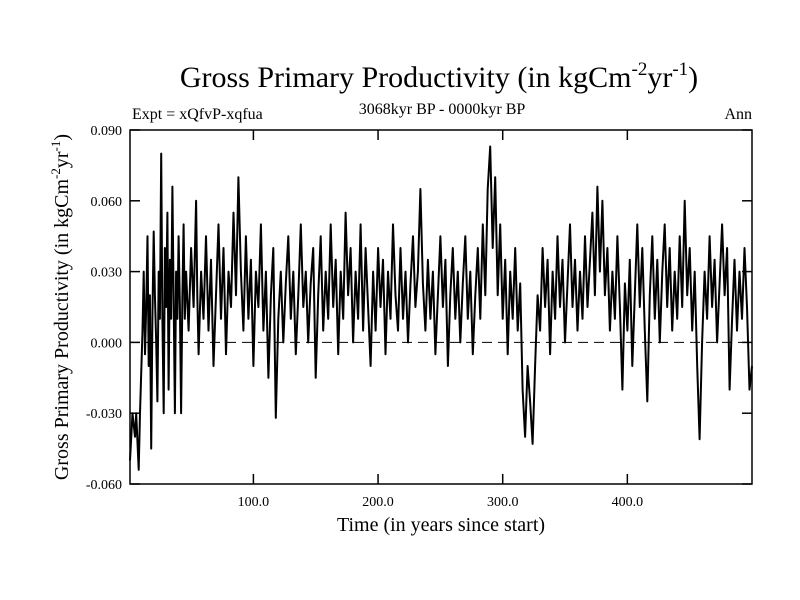 The image size is (800, 600). Describe the element at coordinates (693, 77) in the screenshot. I see `chart-title-end: )` at that location.